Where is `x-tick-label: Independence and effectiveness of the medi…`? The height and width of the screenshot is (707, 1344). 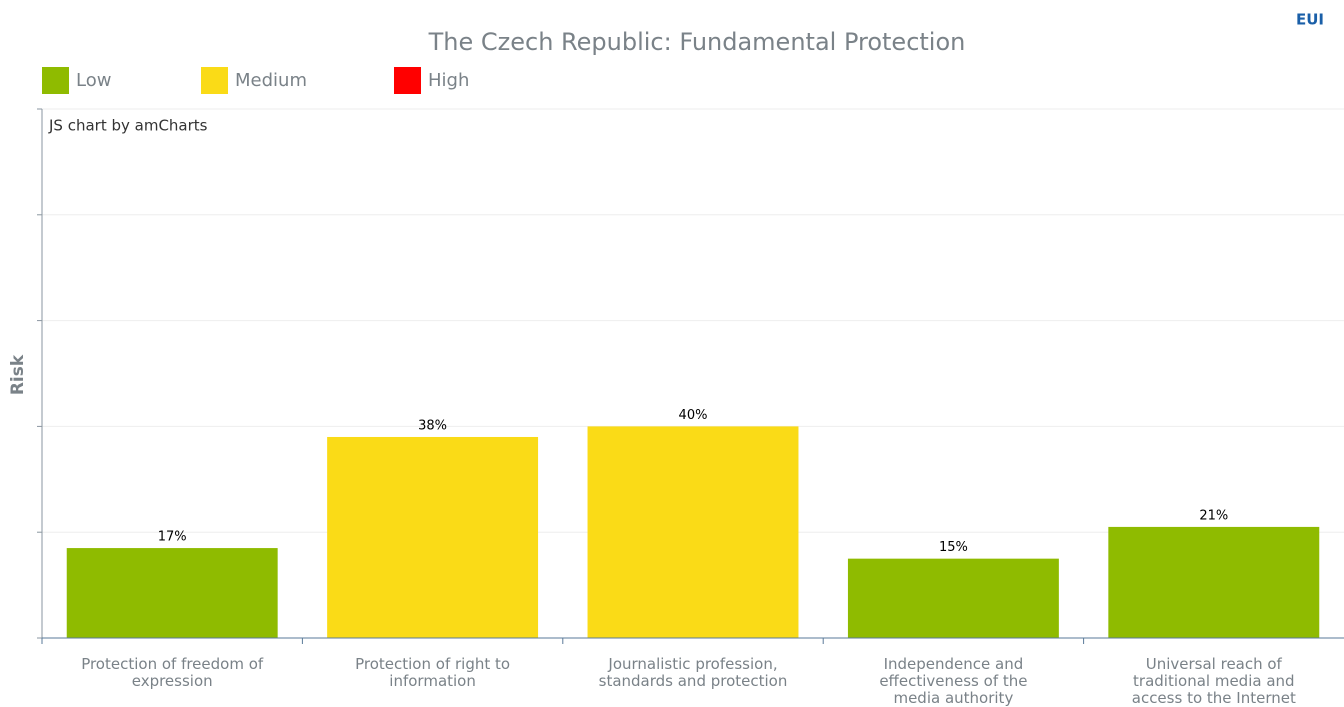 x-tick-label: Independence and effectiveness of the medi… is located at coordinates (953, 681).